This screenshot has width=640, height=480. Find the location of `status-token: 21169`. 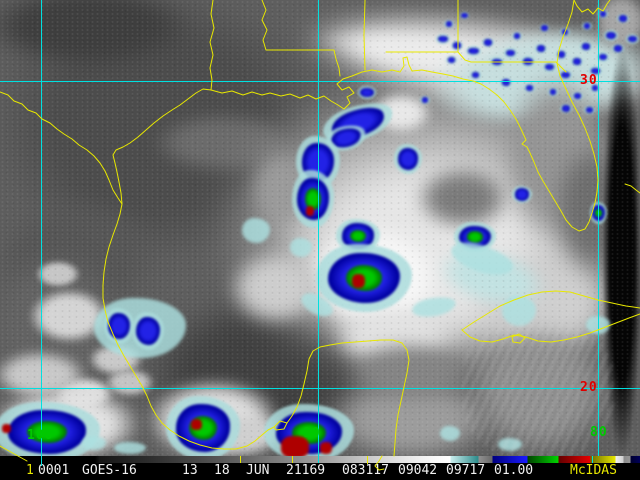

status-token: 21169 is located at coordinates (306, 470).